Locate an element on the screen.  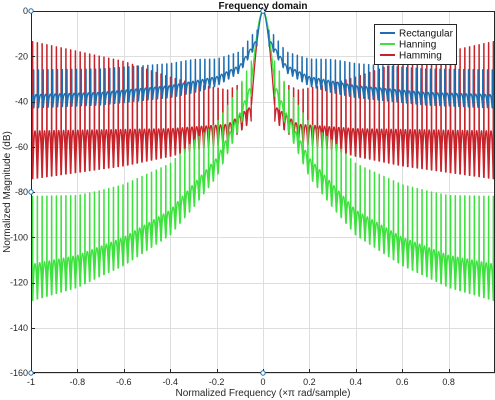
x-tick-label: -0.4 is located at coordinates (170, 382).